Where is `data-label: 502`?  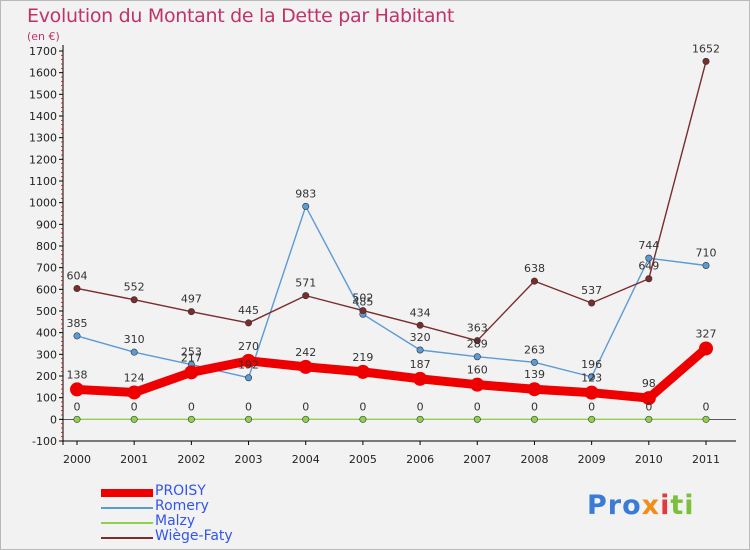 data-label: 502 is located at coordinates (362, 298).